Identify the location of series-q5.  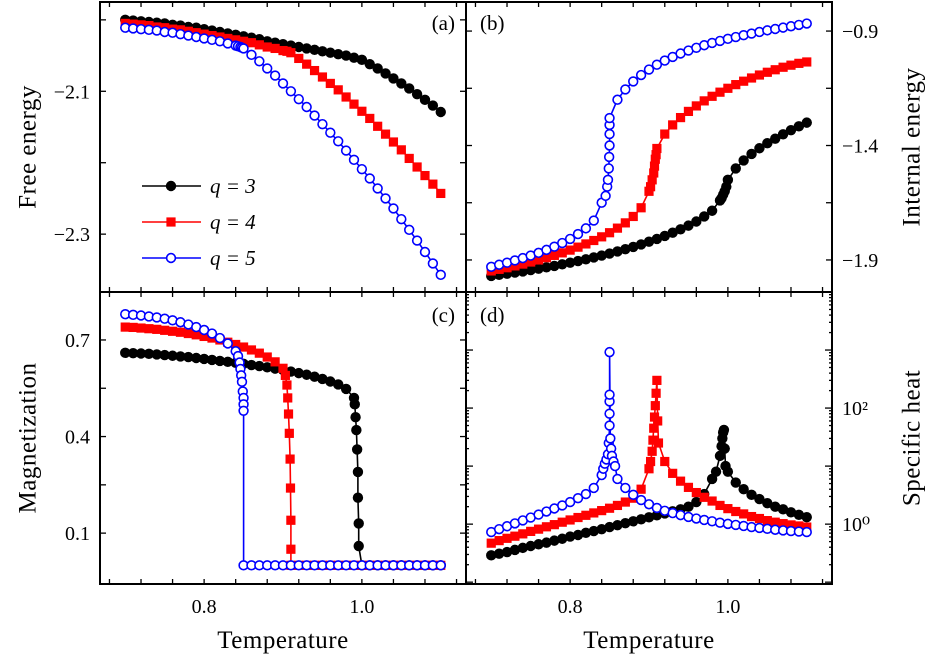
(649, 145).